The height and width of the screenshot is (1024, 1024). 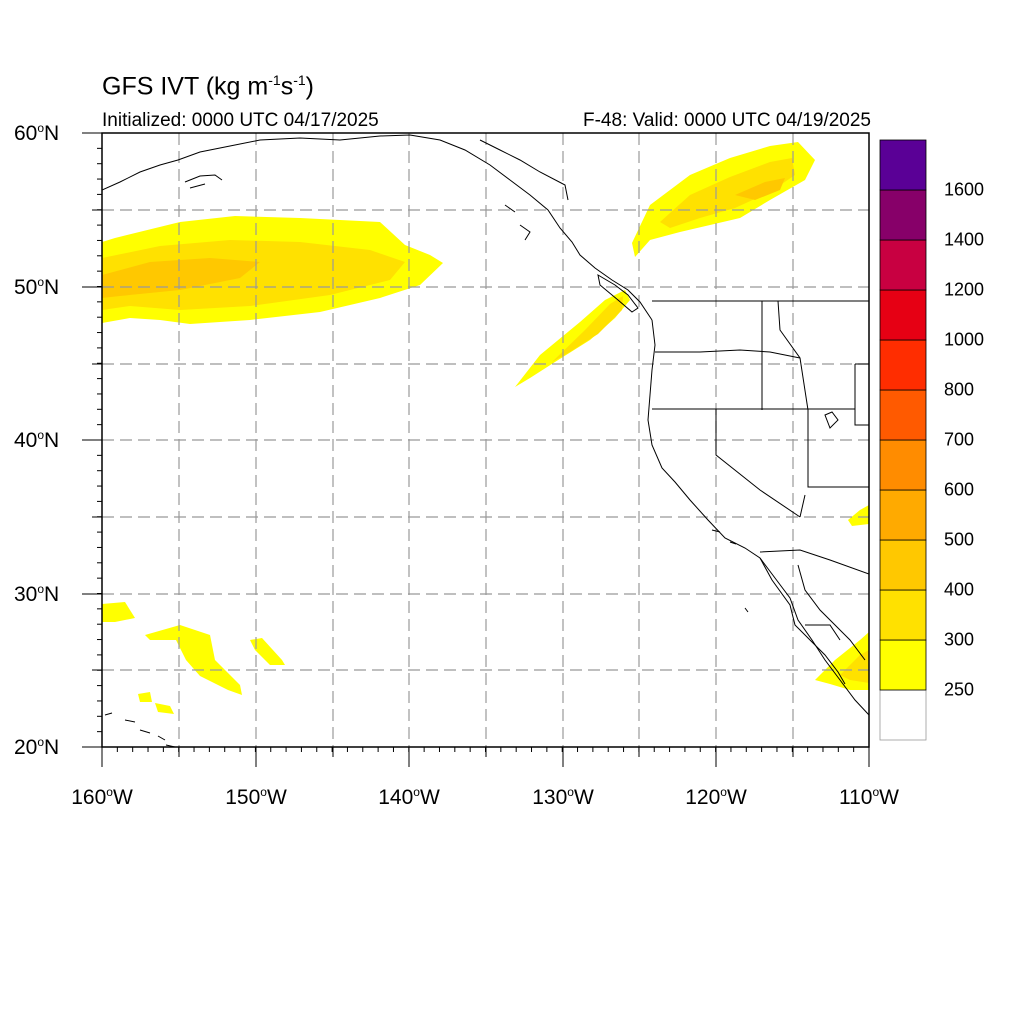 What do you see at coordinates (37, 440) in the screenshot?
I see `lat-label-40: 40oN` at bounding box center [37, 440].